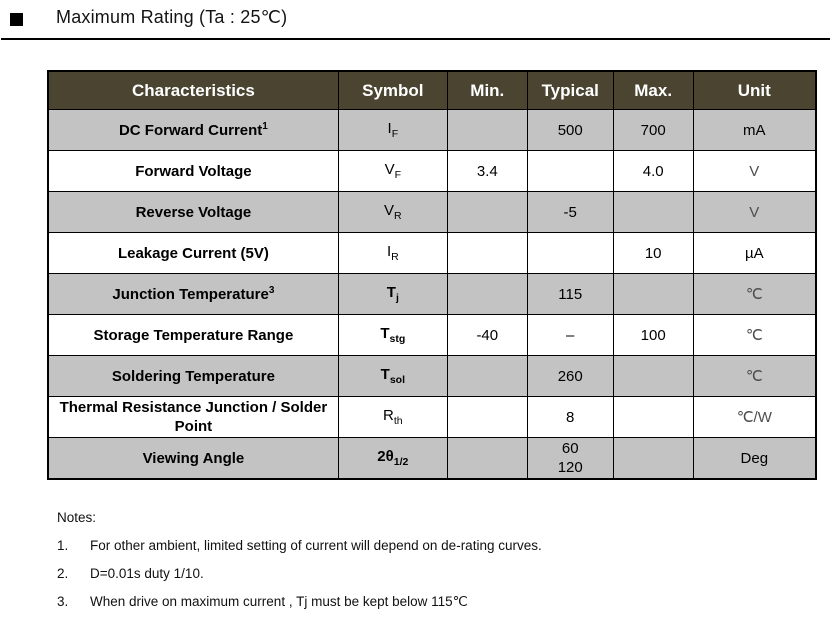 The image size is (834, 623). I want to click on cell-max: 700, so click(653, 130).